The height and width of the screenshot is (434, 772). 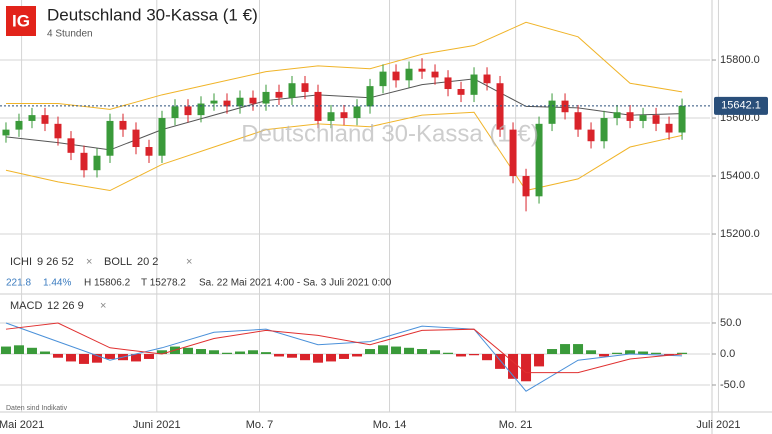 I want to click on logo-text: IG, so click(x=21, y=20).